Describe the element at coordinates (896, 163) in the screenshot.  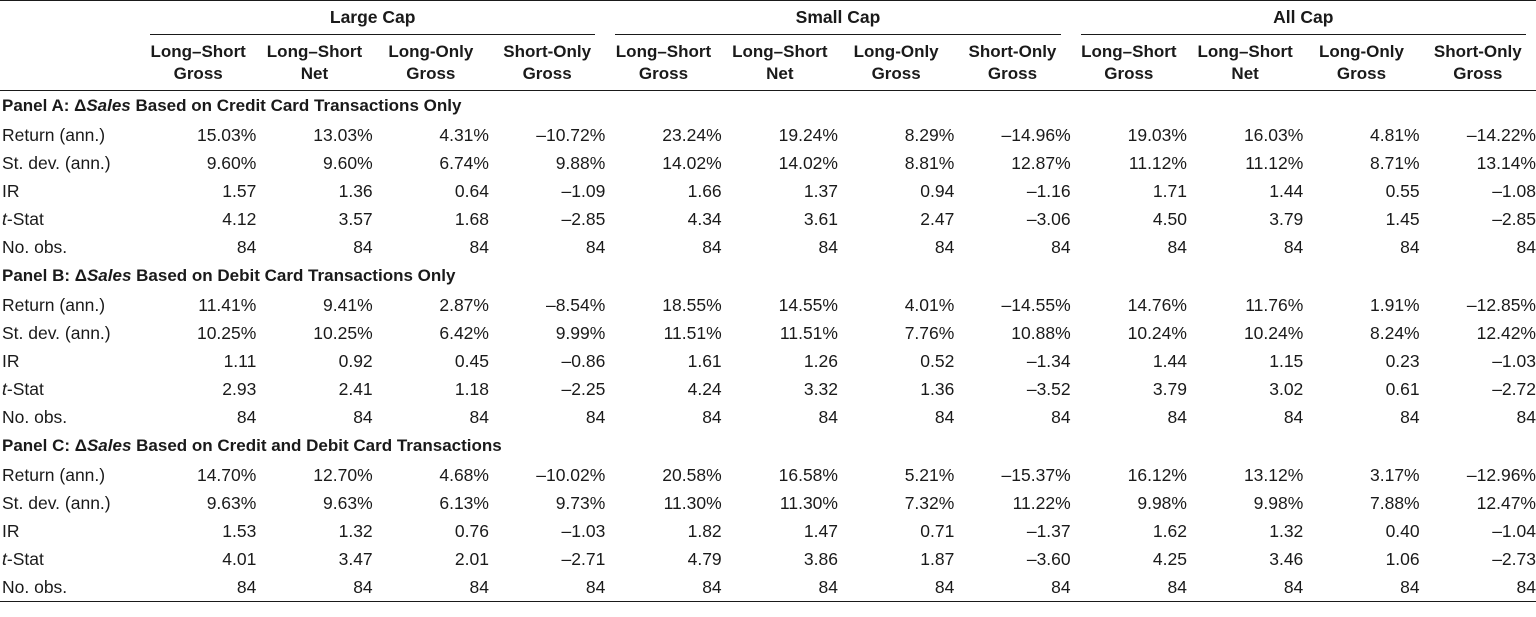
I see `table-cell: 8.81%` at that location.